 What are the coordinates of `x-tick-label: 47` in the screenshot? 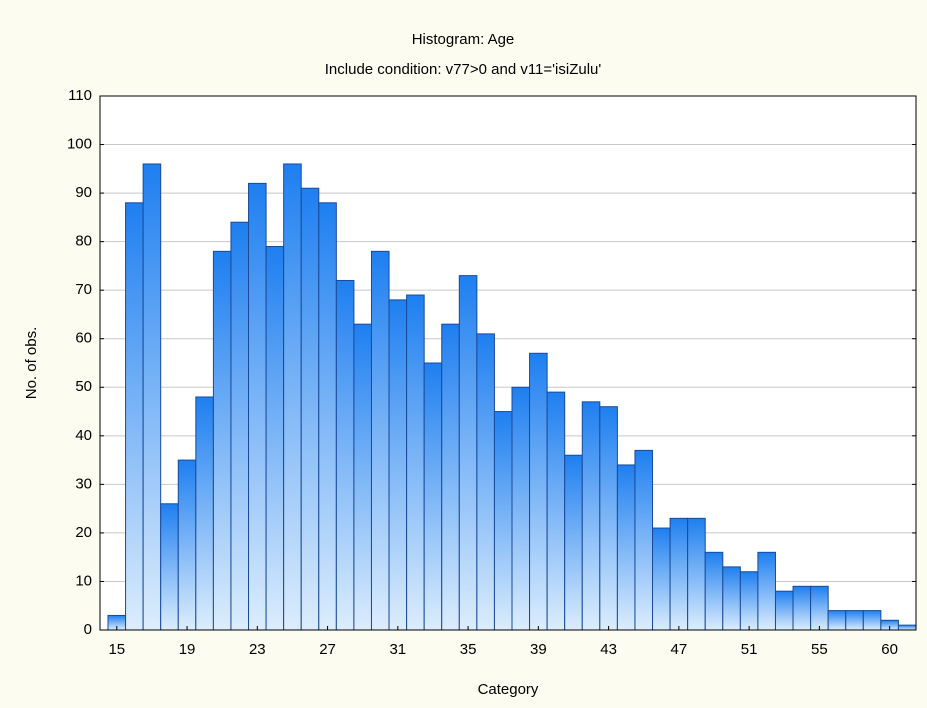 It's located at (679, 649).